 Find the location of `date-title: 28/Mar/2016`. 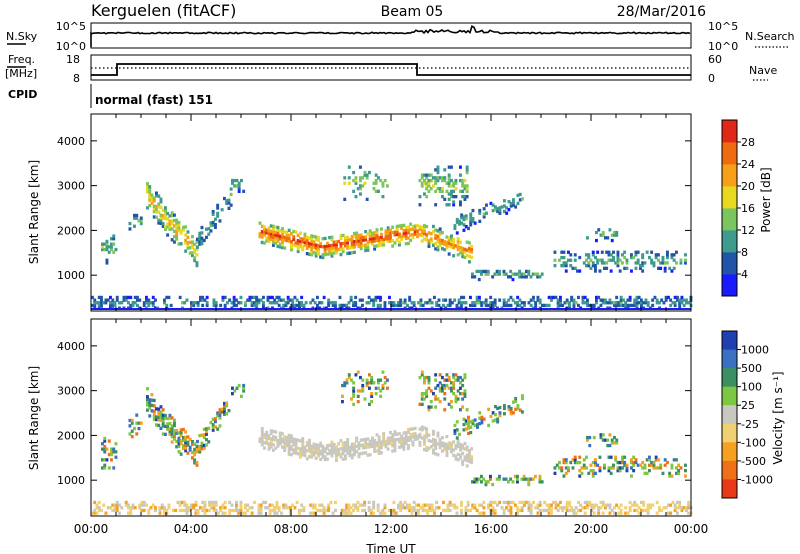

date-title: 28/Mar/2016 is located at coordinates (661, 12).